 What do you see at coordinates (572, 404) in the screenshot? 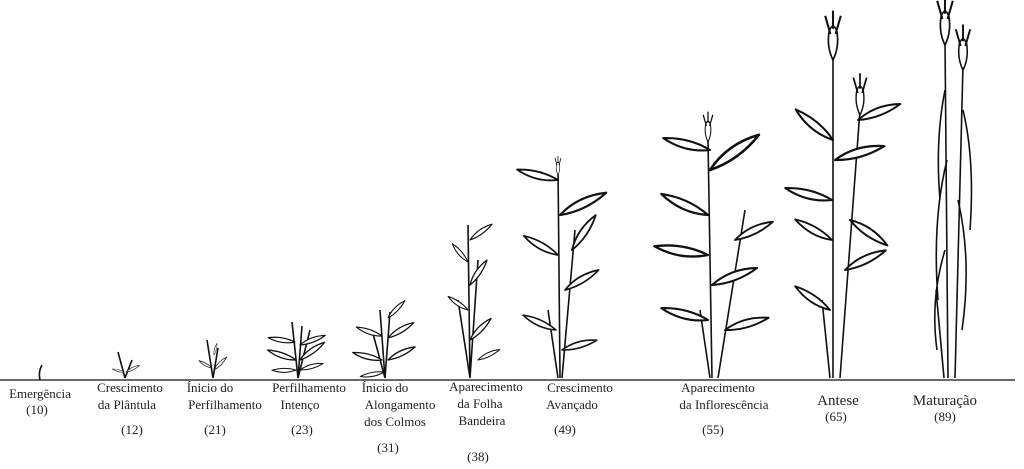
I see `stage-label: Avançado` at bounding box center [572, 404].